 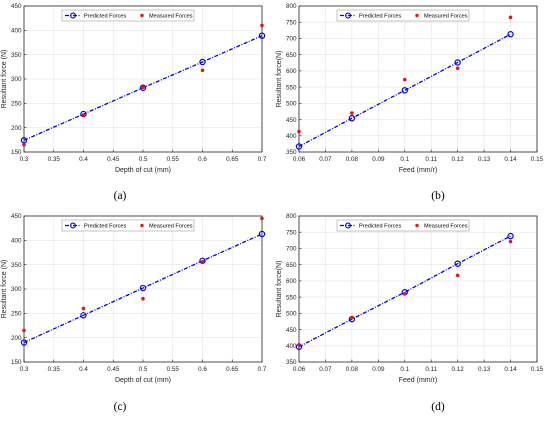 What do you see at coordinates (143, 380) in the screenshot?
I see `x-axis-label: Depth of cut (mm)` at bounding box center [143, 380].